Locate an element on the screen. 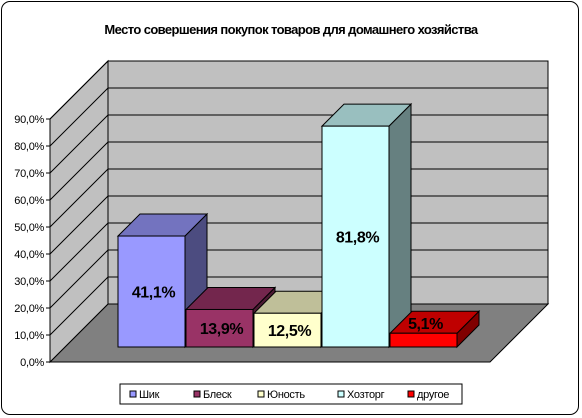 The height and width of the screenshot is (418, 582). bar-side is located at coordinates (400, 225).